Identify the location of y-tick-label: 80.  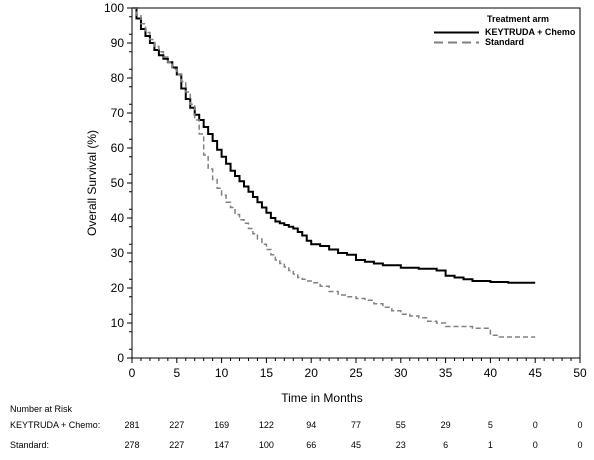
(118, 78).